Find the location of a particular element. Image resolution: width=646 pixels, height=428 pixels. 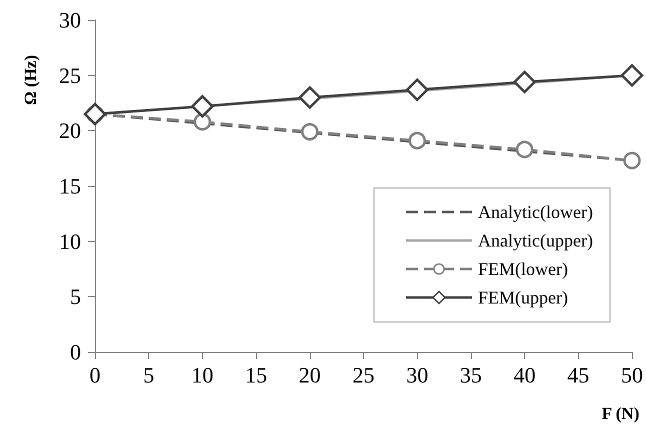

y-tick-label: 30 is located at coordinates (70, 20).